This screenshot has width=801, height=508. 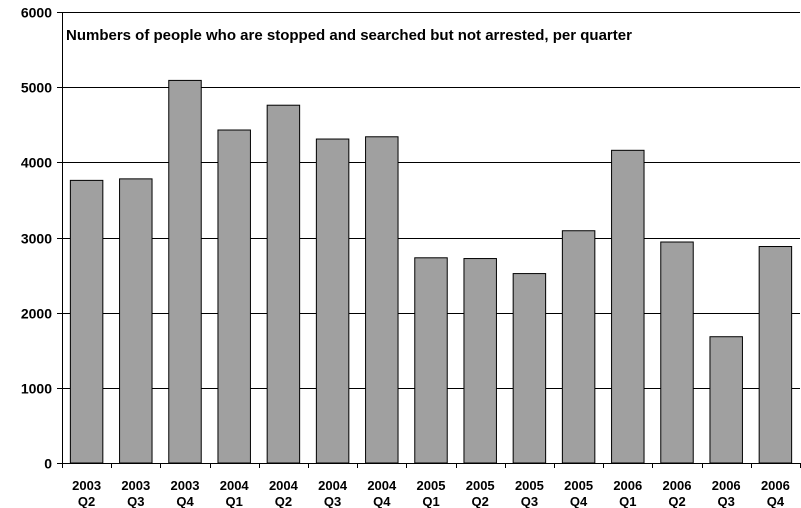 What do you see at coordinates (36, 314) in the screenshot?
I see `y-tick-label: 2000` at bounding box center [36, 314].